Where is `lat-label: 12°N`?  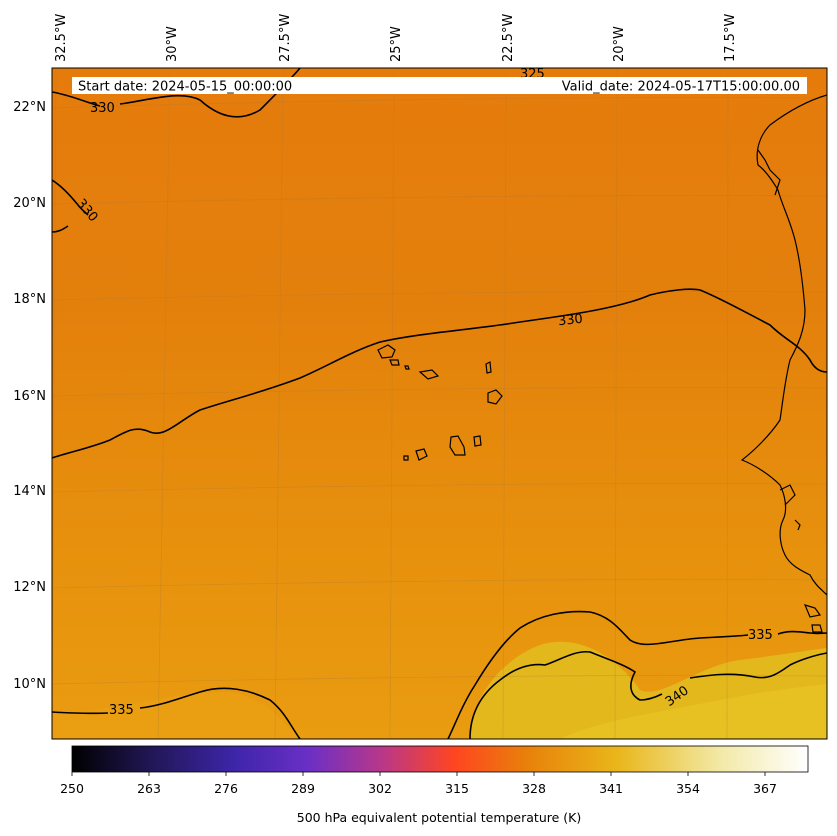 lat-label: 12°N is located at coordinates (29, 587).